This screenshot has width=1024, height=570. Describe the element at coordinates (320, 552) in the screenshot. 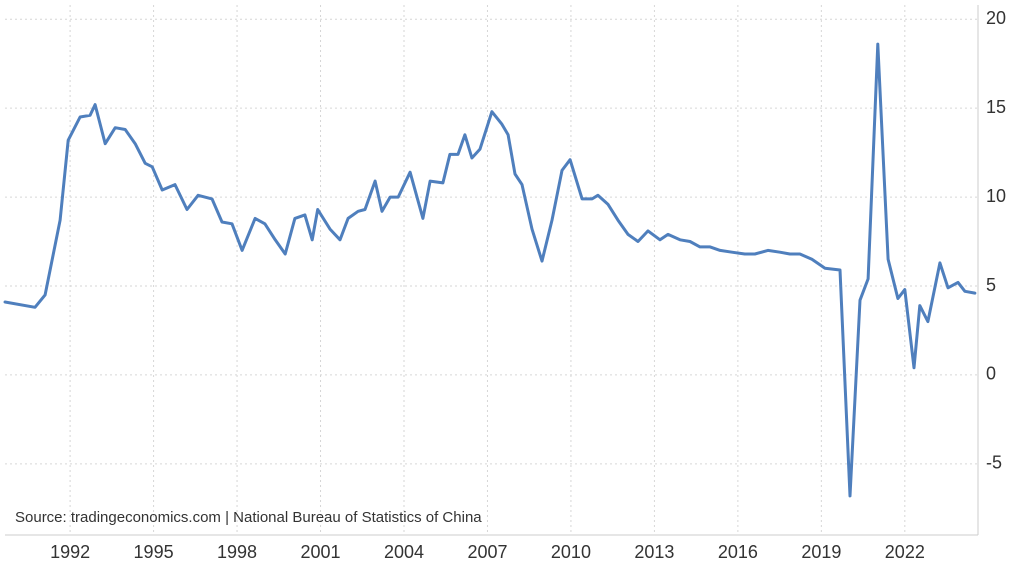

I see `x-tick-label: 2001` at that location.